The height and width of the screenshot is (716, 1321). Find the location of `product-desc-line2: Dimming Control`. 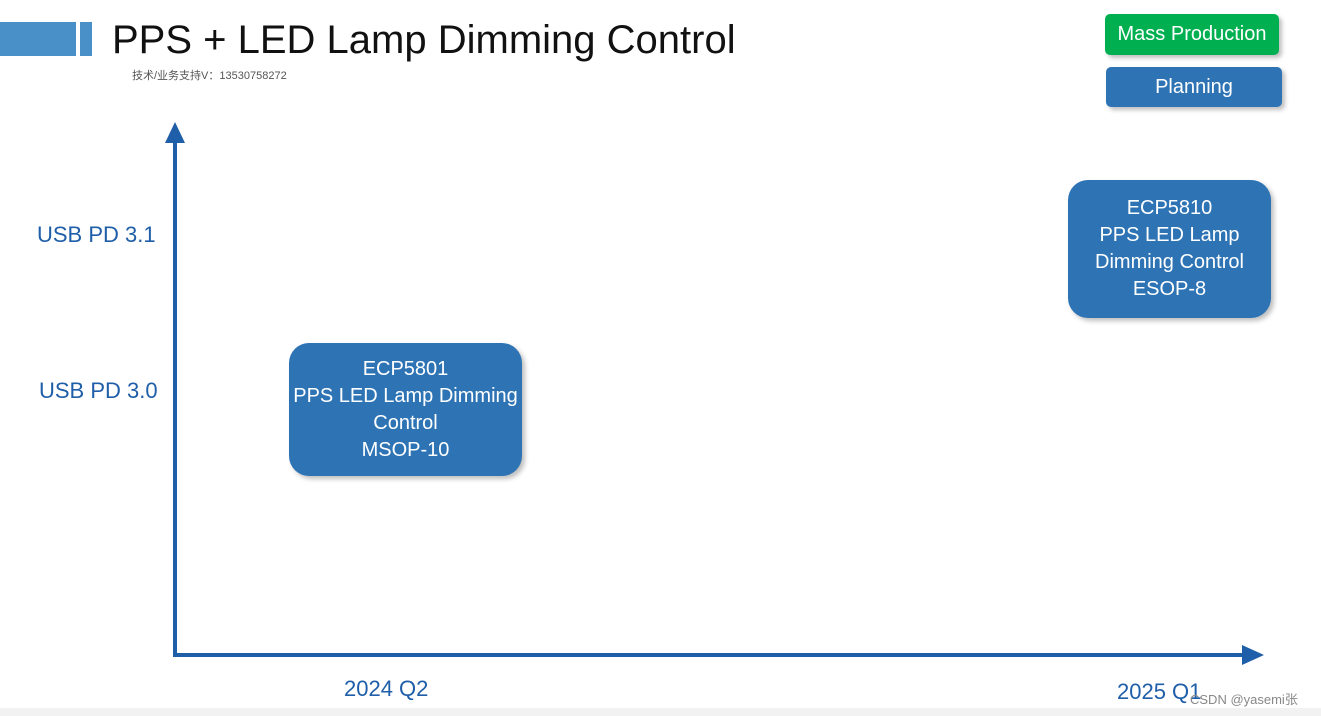

product-desc-line2: Dimming Control is located at coordinates (1169, 262).